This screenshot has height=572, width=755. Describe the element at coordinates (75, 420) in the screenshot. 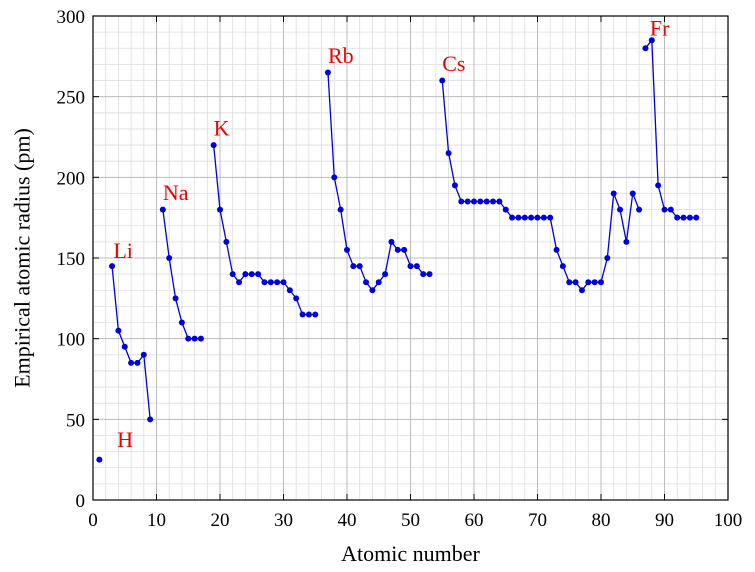

I see `y-tick-label: 50` at that location.